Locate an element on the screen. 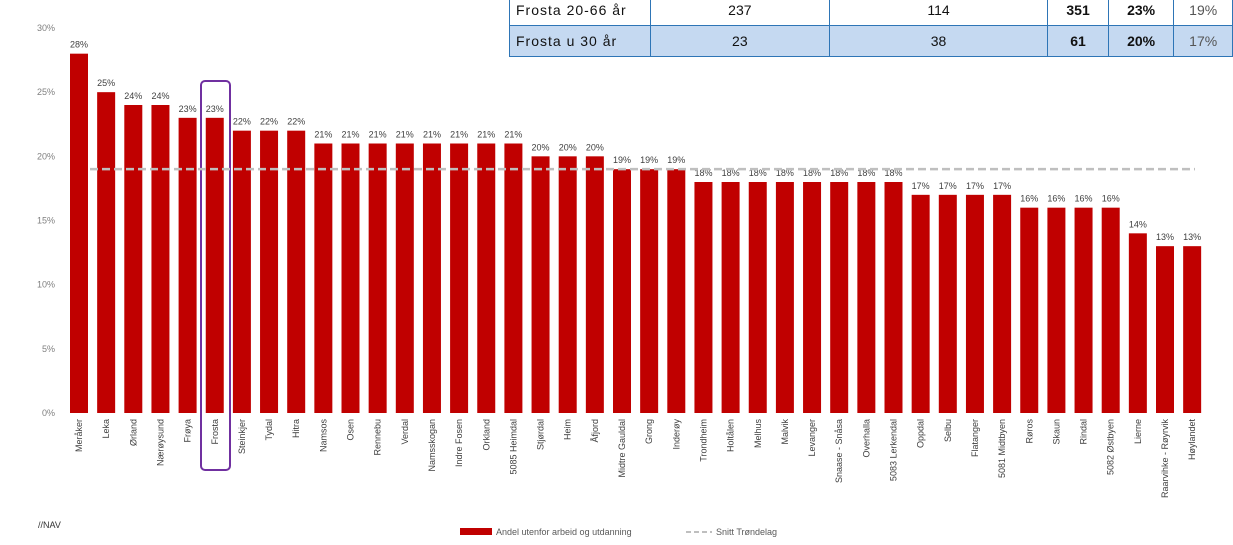 The height and width of the screenshot is (545, 1233). x-tick-label: Namsskogan is located at coordinates (432, 445).